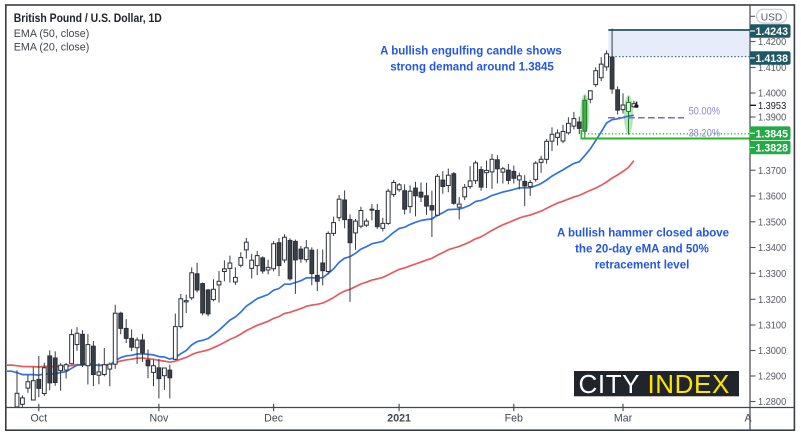  Describe the element at coordinates (772, 402) in the screenshot. I see `svg-text: 1.2800` at that location.